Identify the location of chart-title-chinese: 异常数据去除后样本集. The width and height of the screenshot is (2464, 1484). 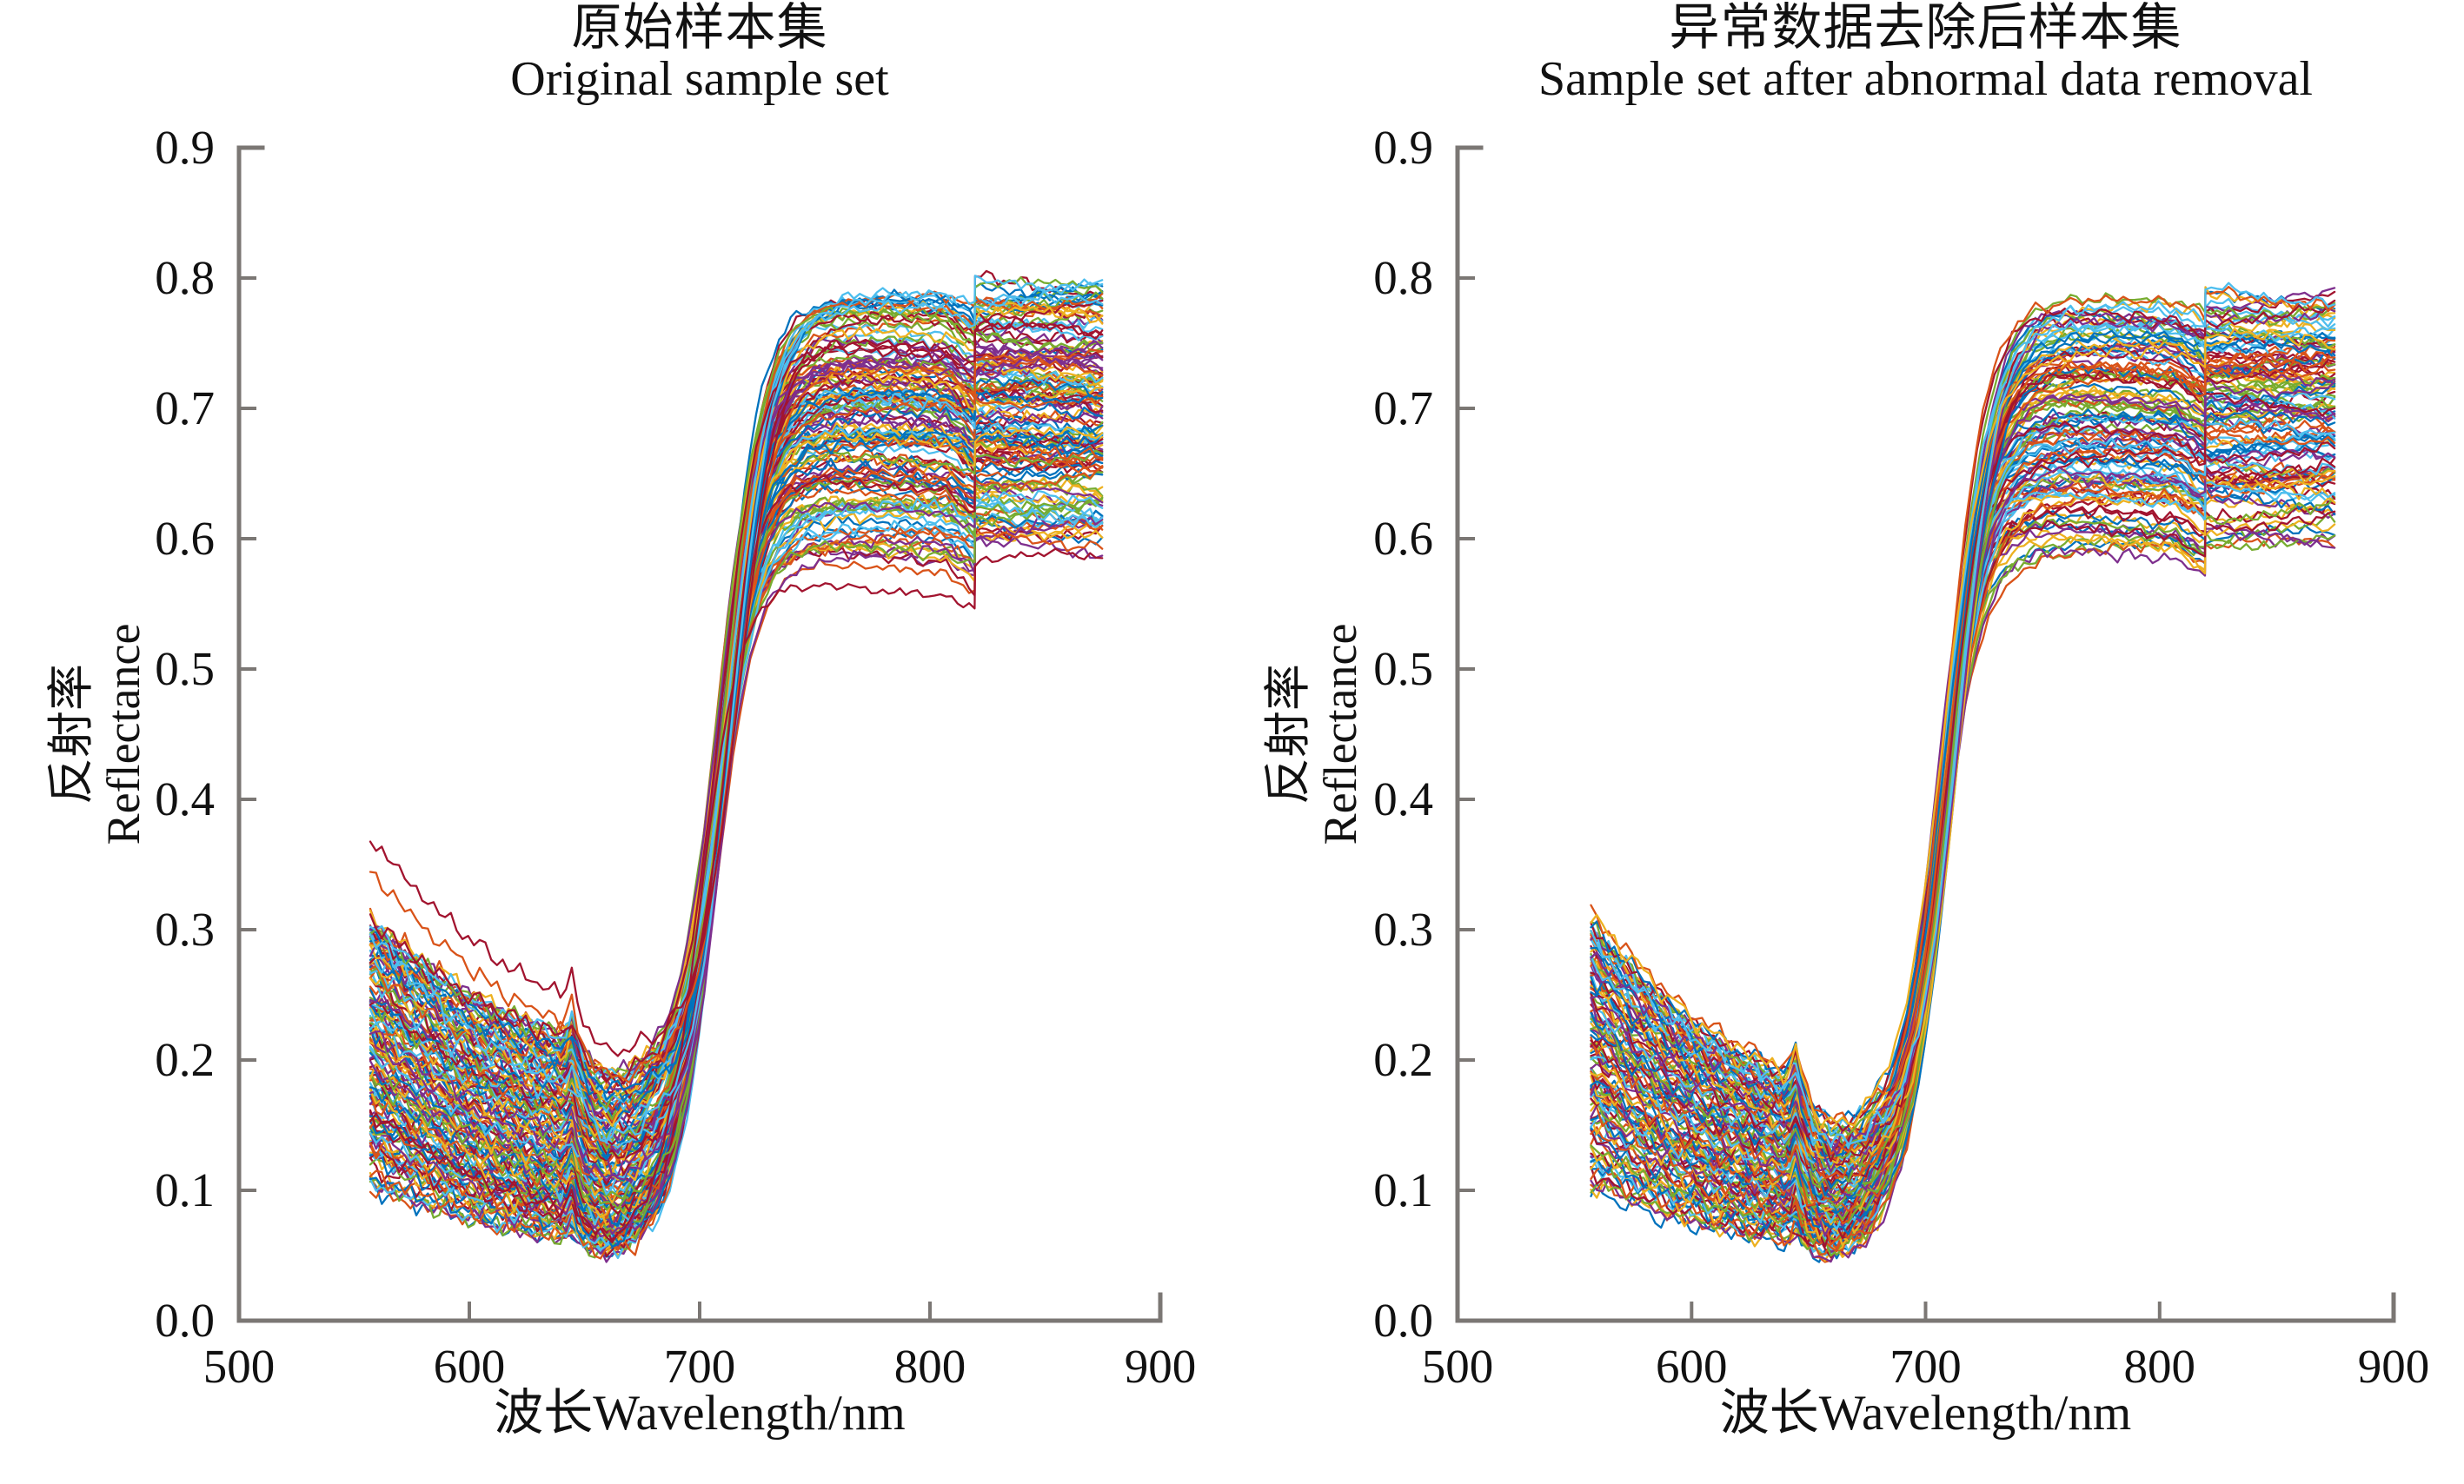
(1925, 28).